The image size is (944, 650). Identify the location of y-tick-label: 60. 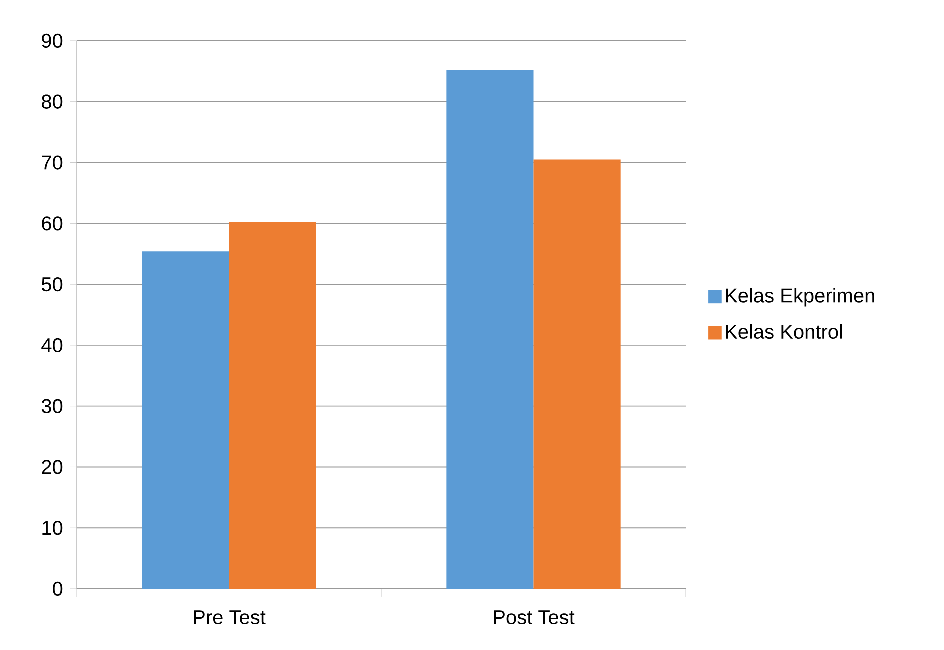
(52, 223).